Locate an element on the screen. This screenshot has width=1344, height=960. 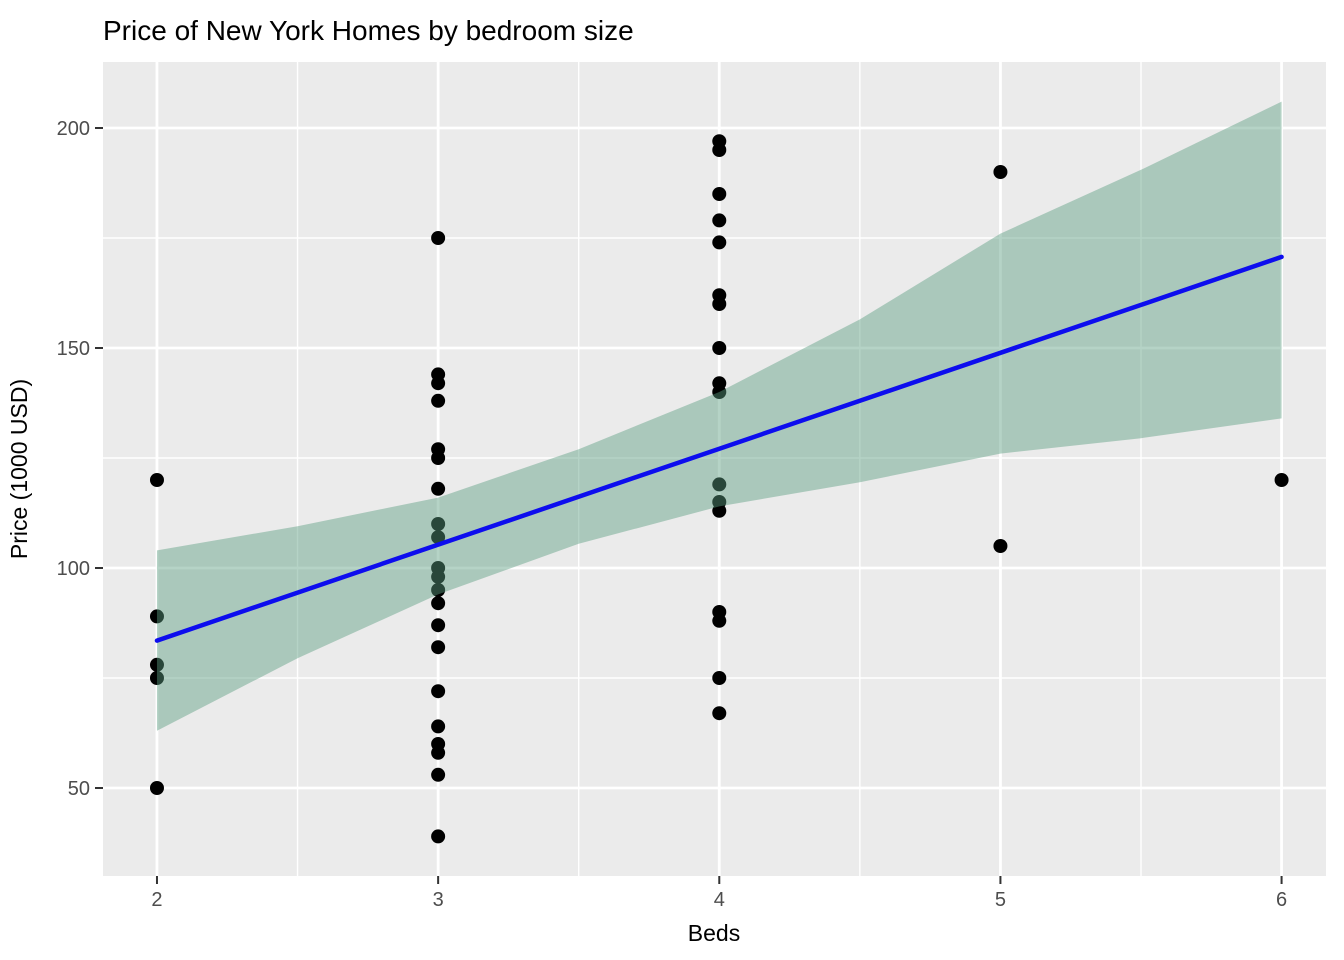
y-tick-label: 100 is located at coordinates (73, 569).